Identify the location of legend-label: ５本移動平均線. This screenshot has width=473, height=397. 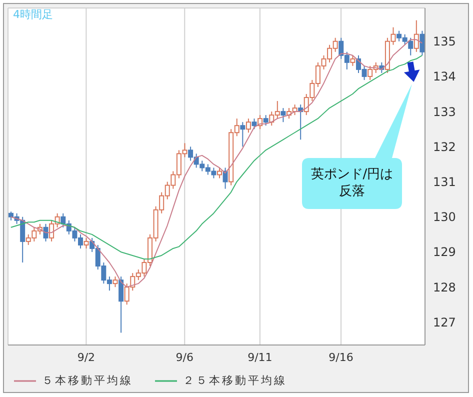
(87, 380).